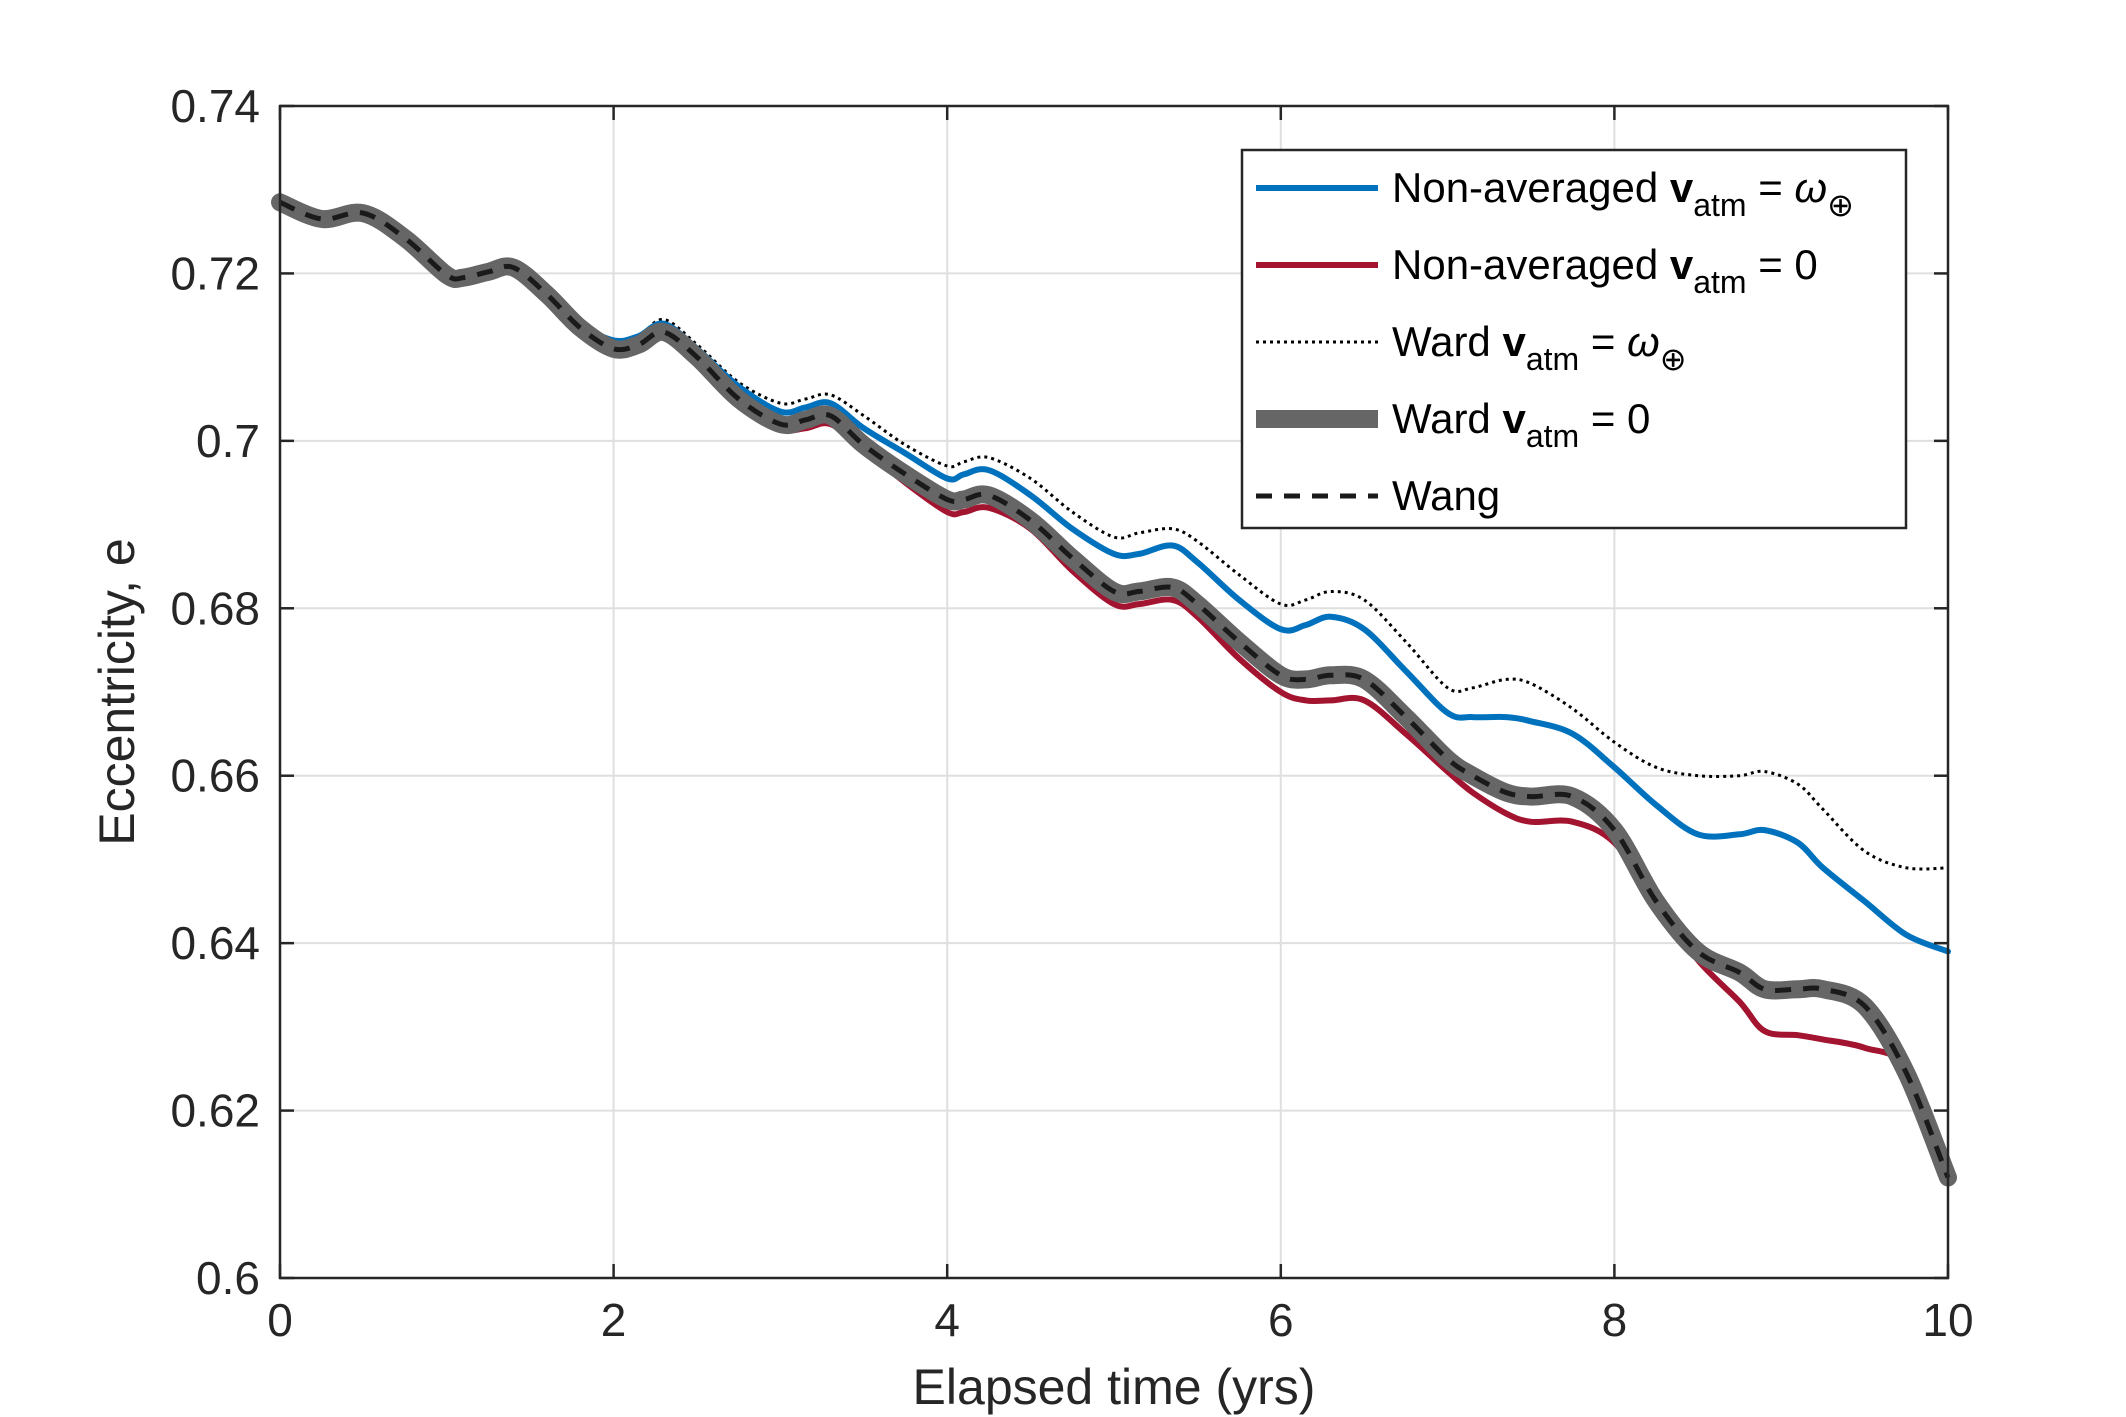 Image resolution: width=2126 pixels, height=1417 pixels. I want to click on legend-label-0: Non-averaged vatm = ω⊕, so click(1623, 193).